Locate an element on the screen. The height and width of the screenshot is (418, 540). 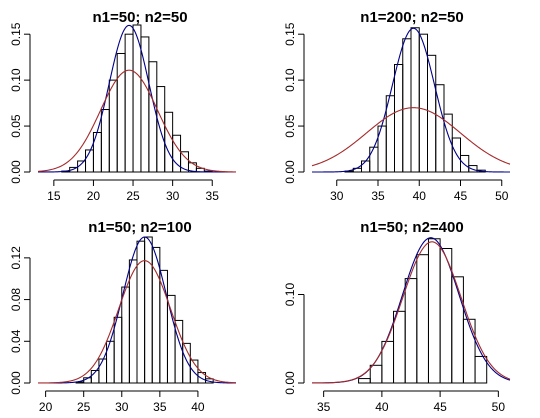
x-tick-label: 15 is located at coordinates (54, 196).